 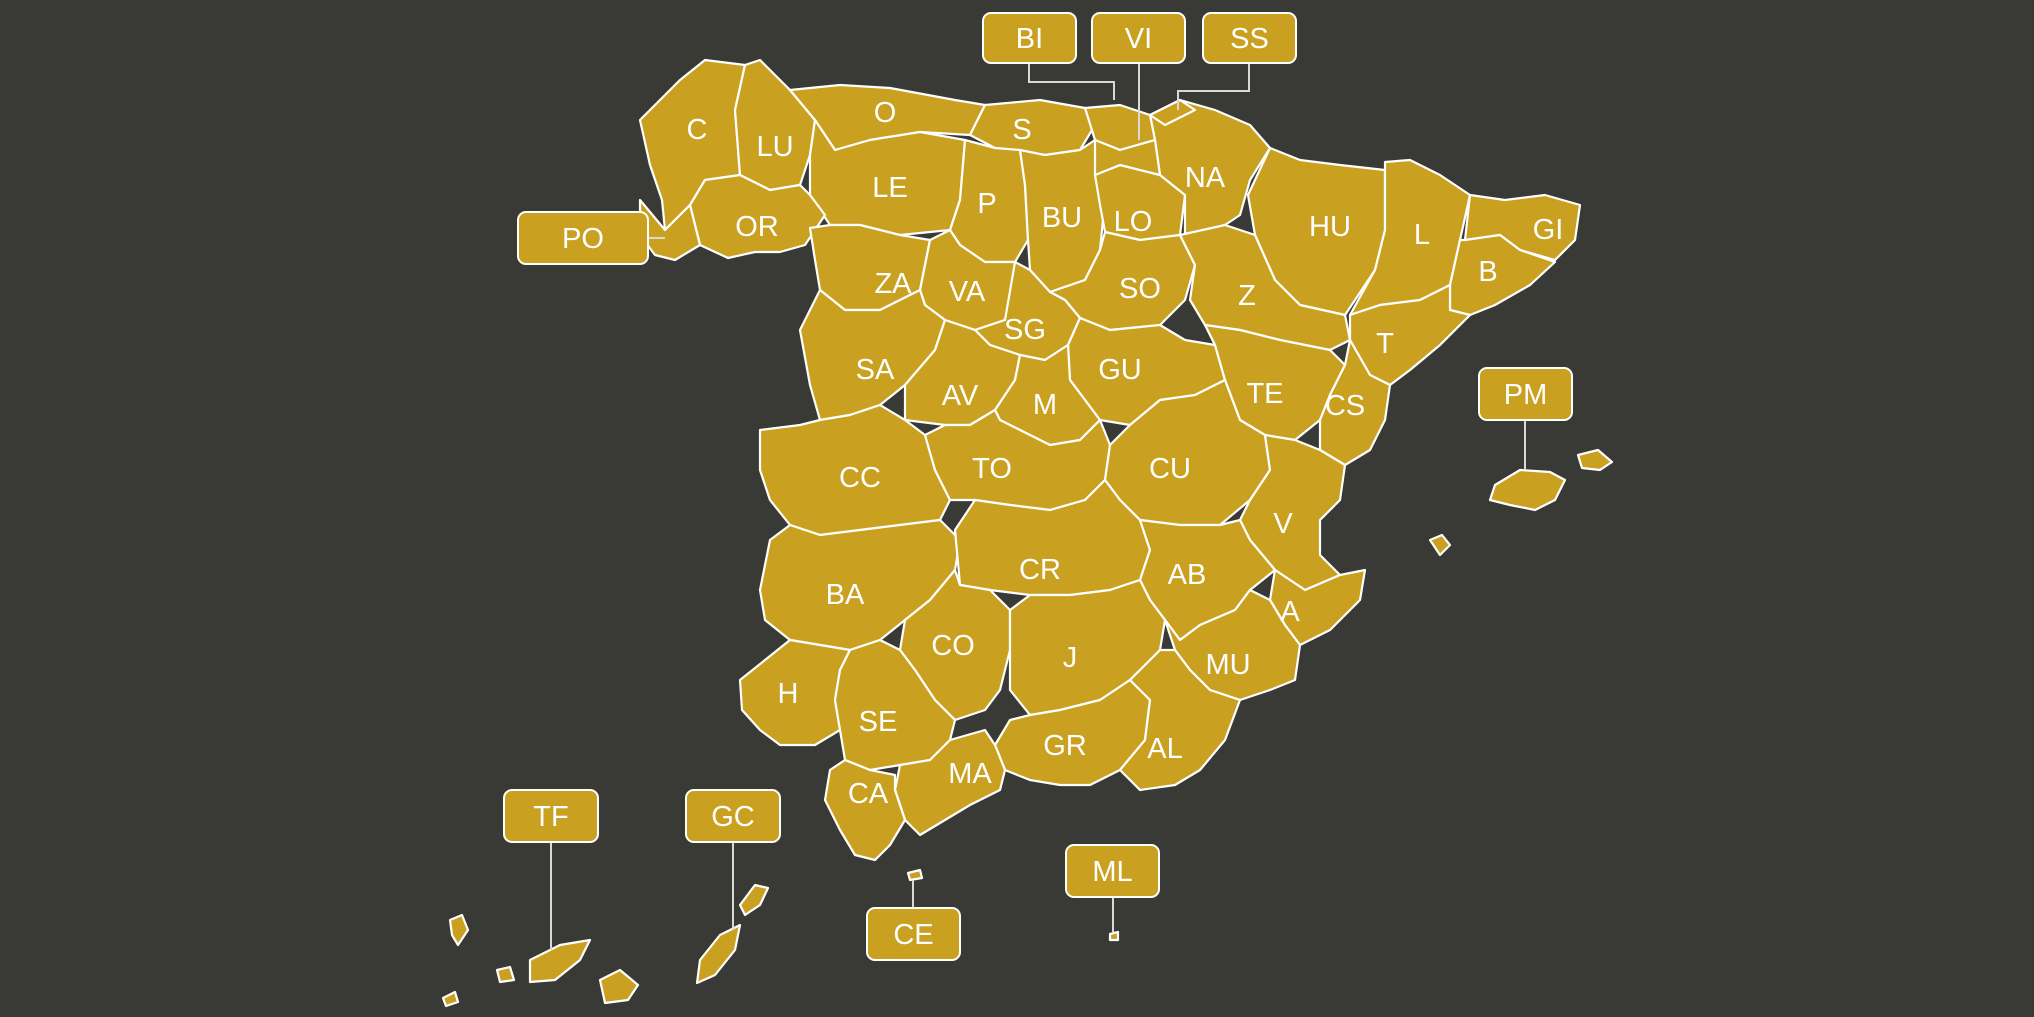 I want to click on leader-line-ss, so click(x=1213, y=86).